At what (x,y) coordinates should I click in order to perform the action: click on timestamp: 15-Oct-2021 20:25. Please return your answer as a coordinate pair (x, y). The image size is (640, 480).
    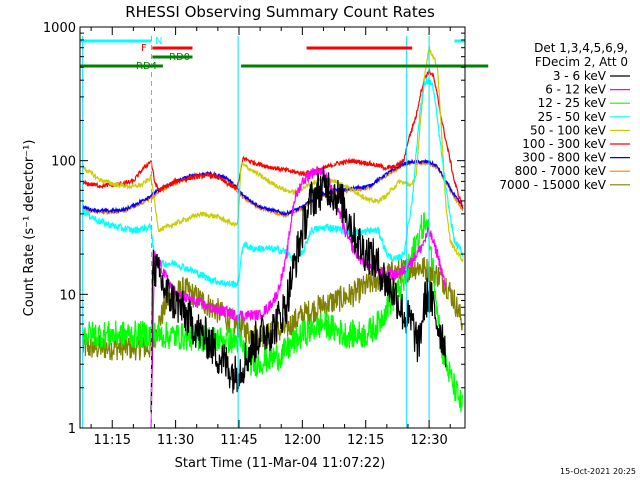
    Looking at the image, I should click on (598, 471).